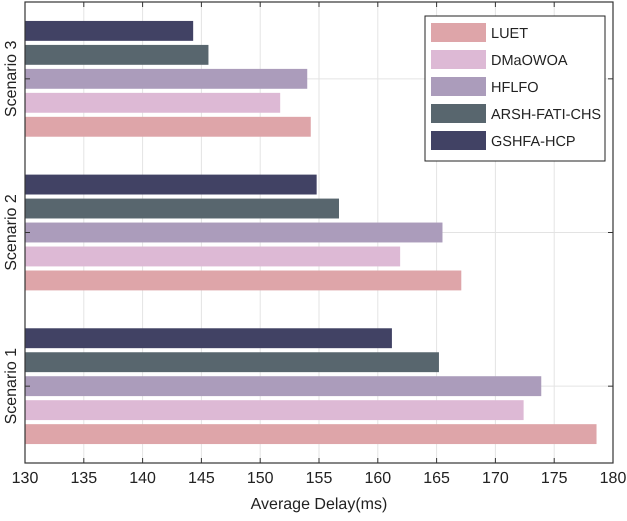  I want to click on x-tick-label: 175, so click(554, 478).